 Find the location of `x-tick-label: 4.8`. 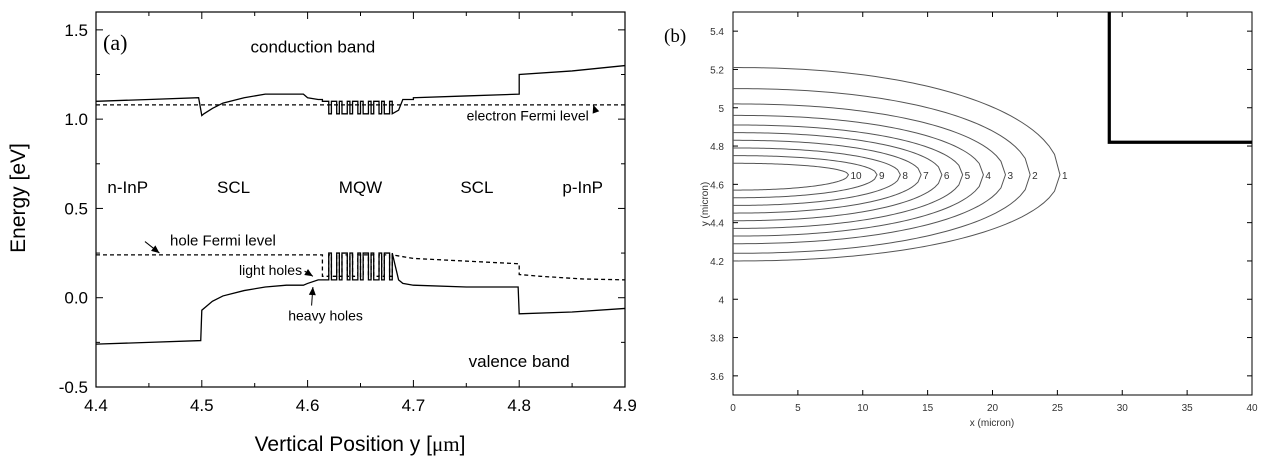

x-tick-label: 4.8 is located at coordinates (519, 405).